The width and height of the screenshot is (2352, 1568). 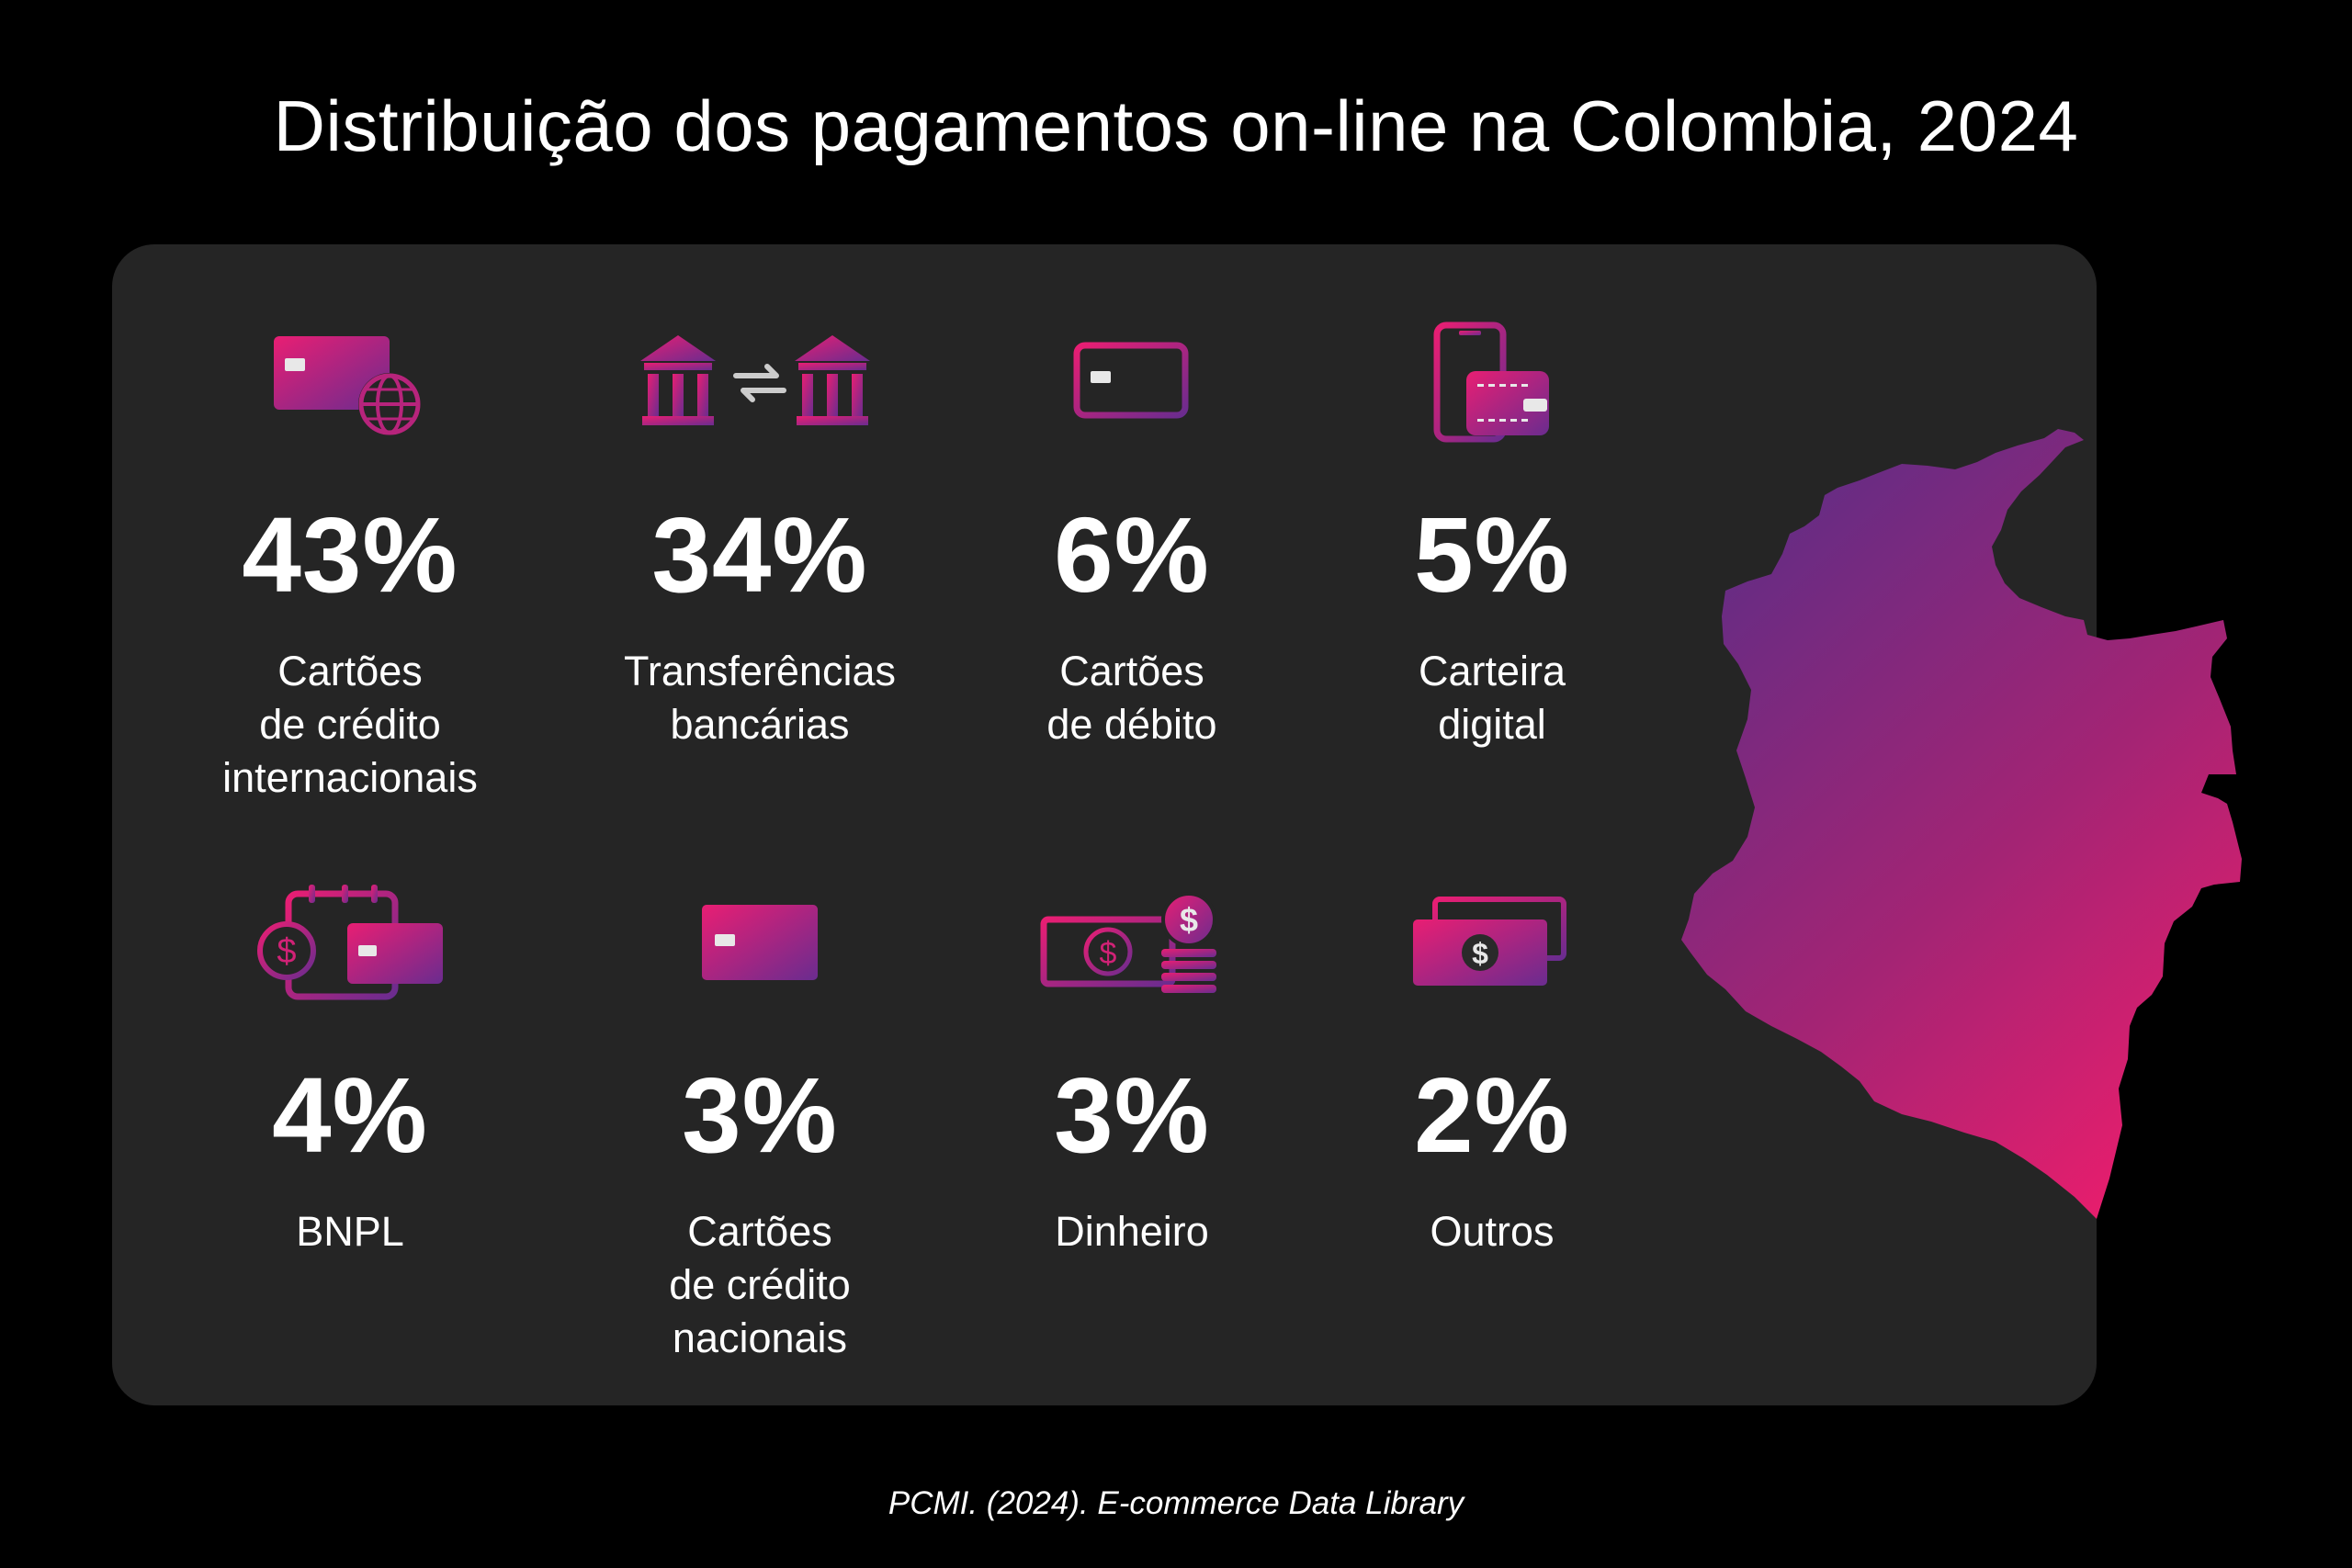 I want to click on stat-card-digital-wallet: 5% Carteira digital, so click(x=1492, y=534).